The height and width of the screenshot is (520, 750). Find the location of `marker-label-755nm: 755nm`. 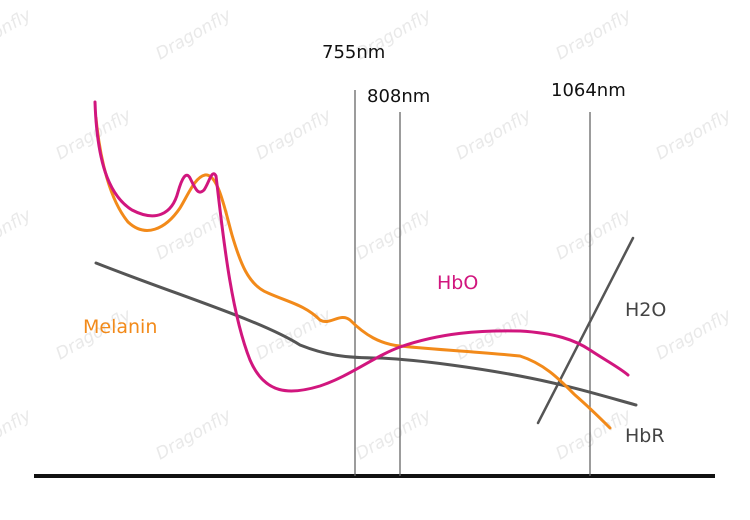

marker-label-755nm: 755nm is located at coordinates (353, 52).